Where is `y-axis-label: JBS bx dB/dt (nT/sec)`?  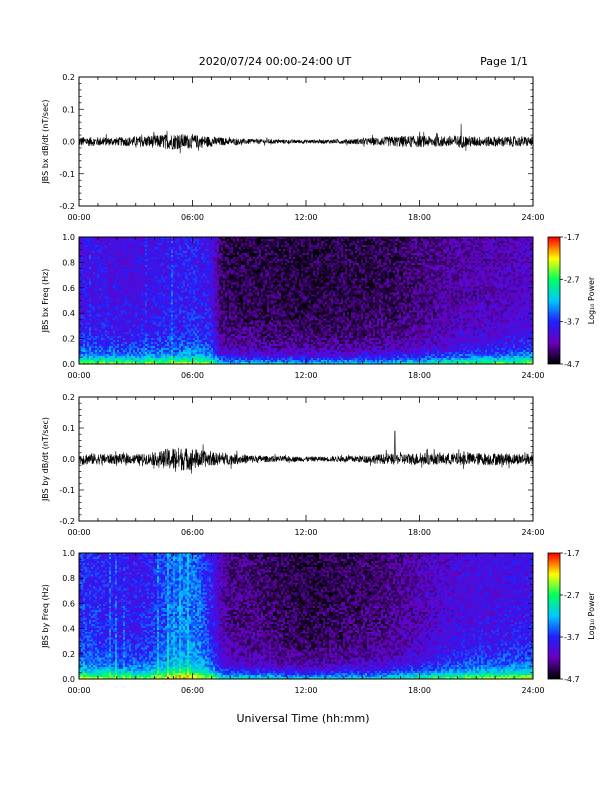
y-axis-label: JBS bx dB/dt (nT/sec) is located at coordinates (45, 141).